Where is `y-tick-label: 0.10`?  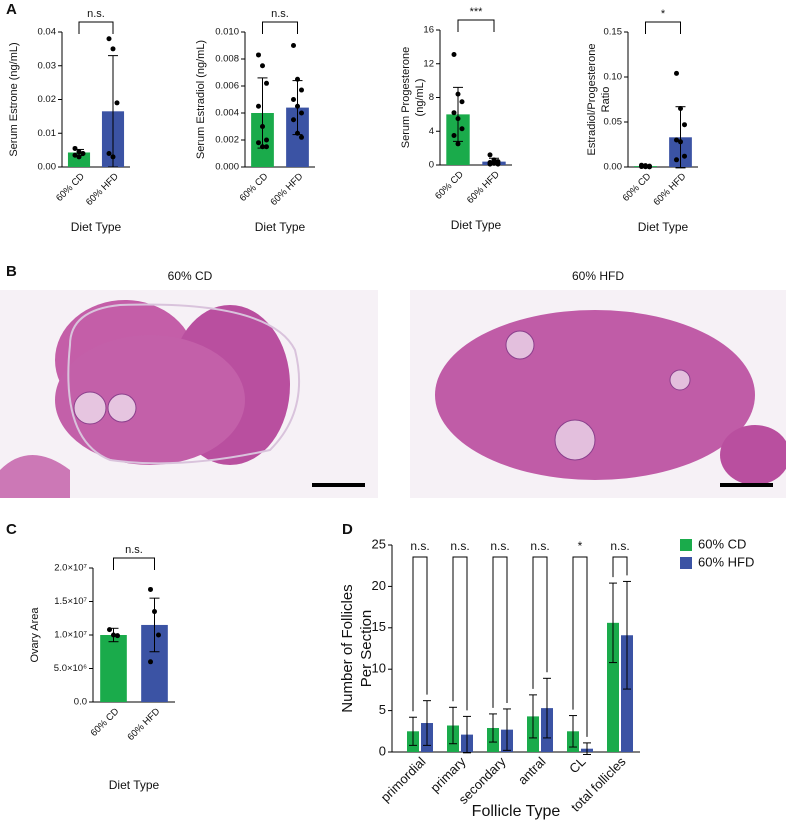 y-tick-label: 0.10 is located at coordinates (613, 77).